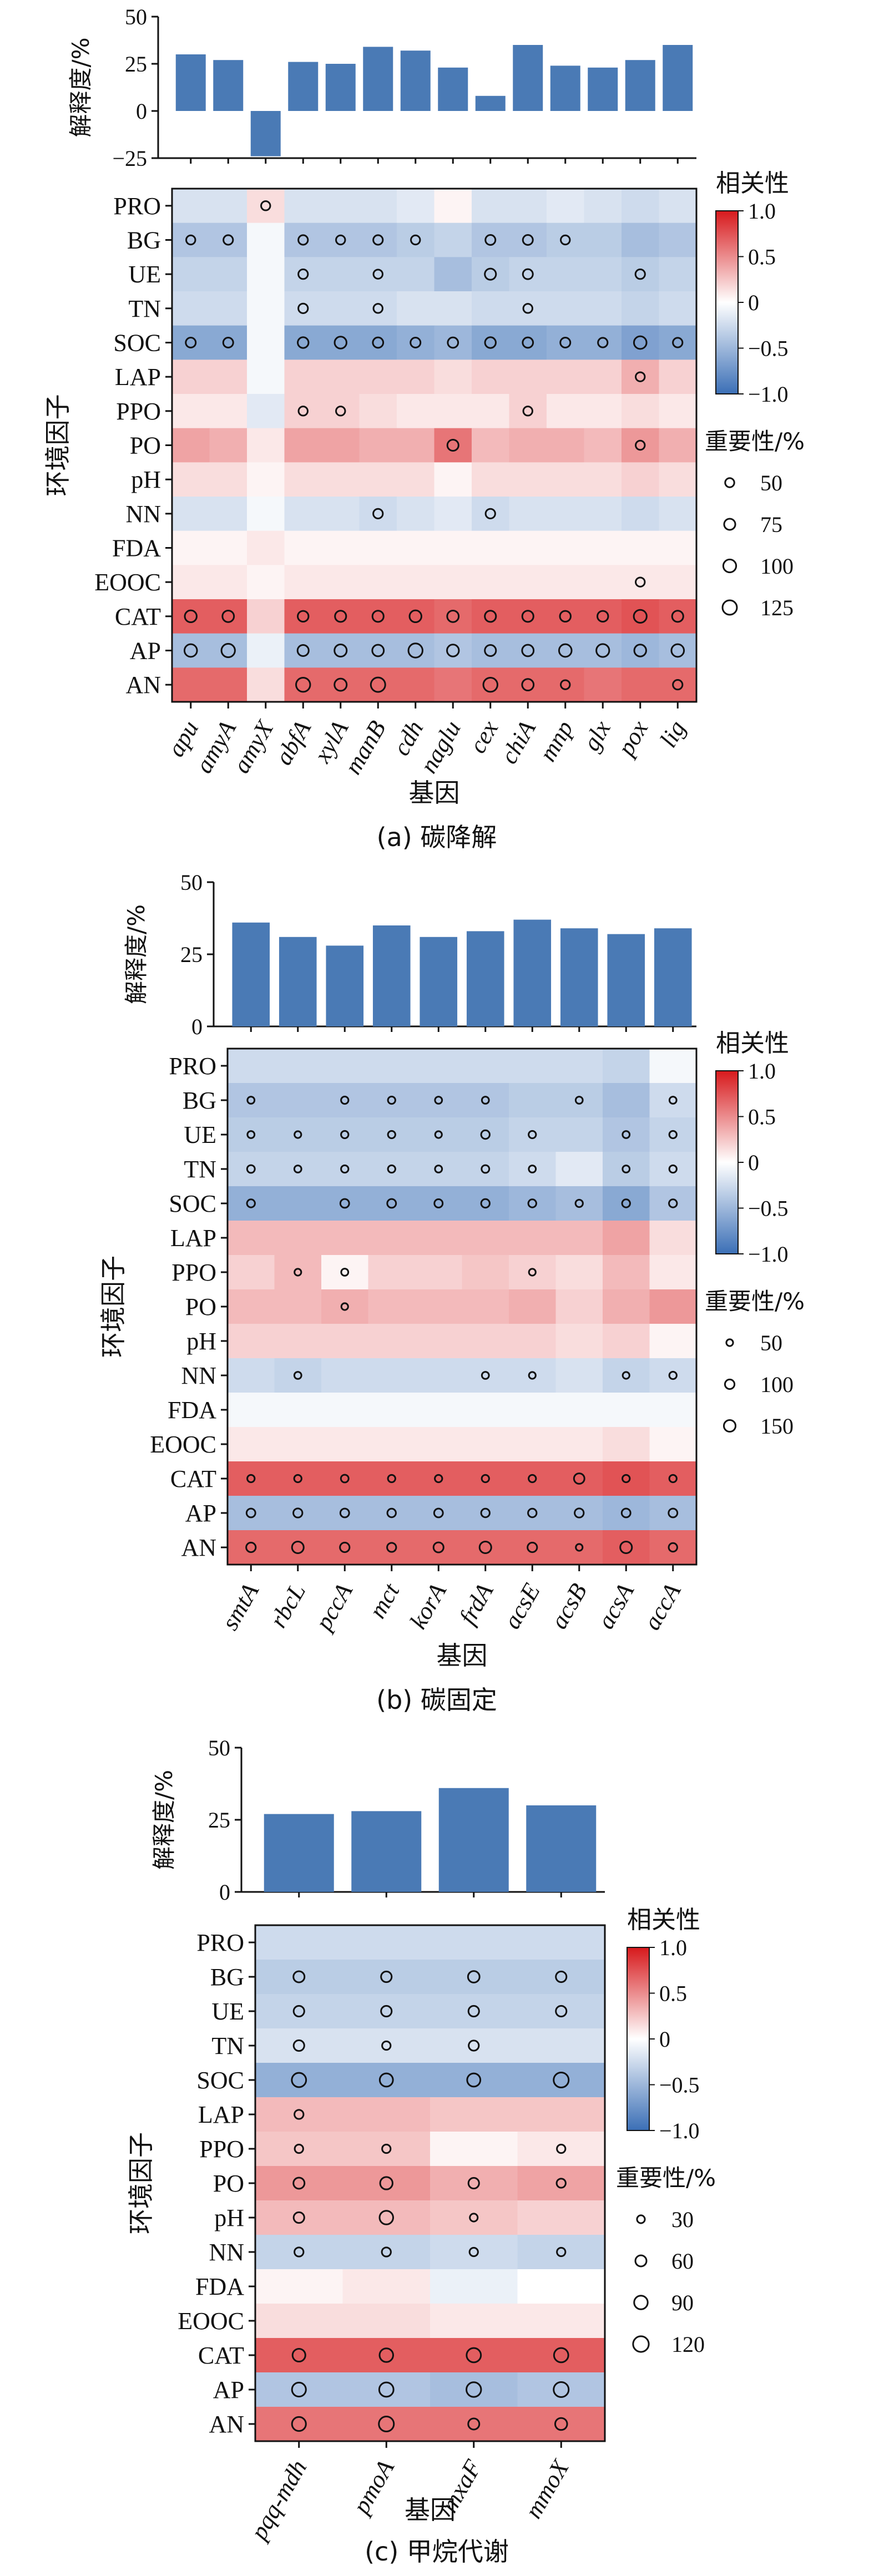 Image resolution: width=874 pixels, height=2576 pixels. Describe the element at coordinates (561, 1848) in the screenshot. I see `bar-mmoX` at that location.